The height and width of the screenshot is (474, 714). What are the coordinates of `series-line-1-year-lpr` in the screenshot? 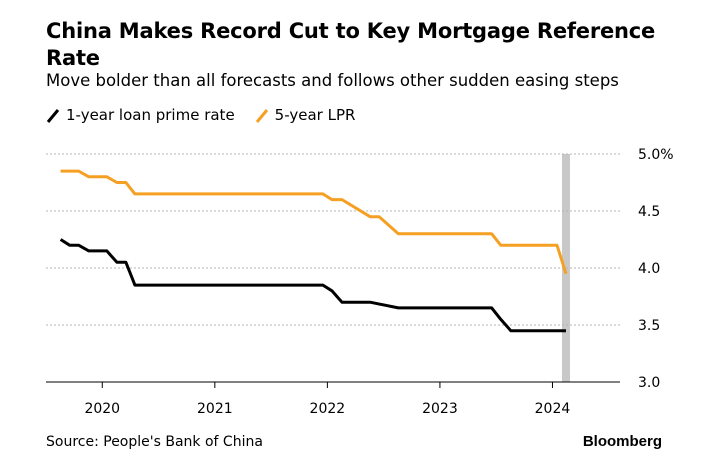 It's located at (312, 285).